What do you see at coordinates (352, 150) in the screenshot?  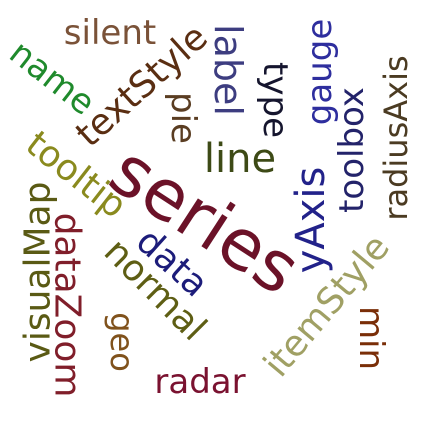 I see `word-toolbox: toolbox` at bounding box center [352, 150].